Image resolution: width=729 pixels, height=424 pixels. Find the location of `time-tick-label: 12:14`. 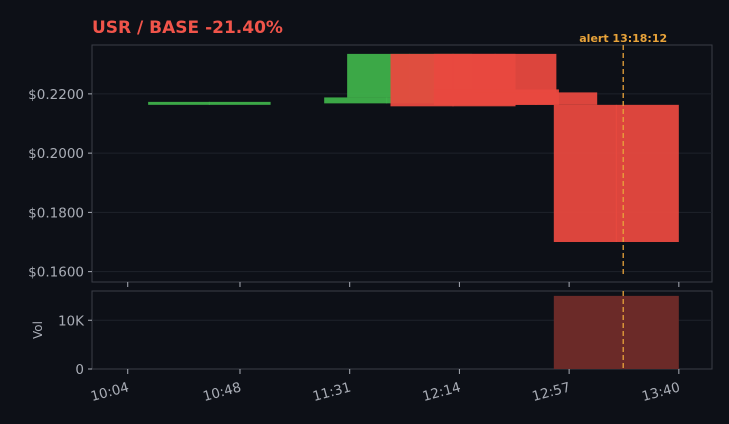

time-tick-label: 12:14 is located at coordinates (442, 392).